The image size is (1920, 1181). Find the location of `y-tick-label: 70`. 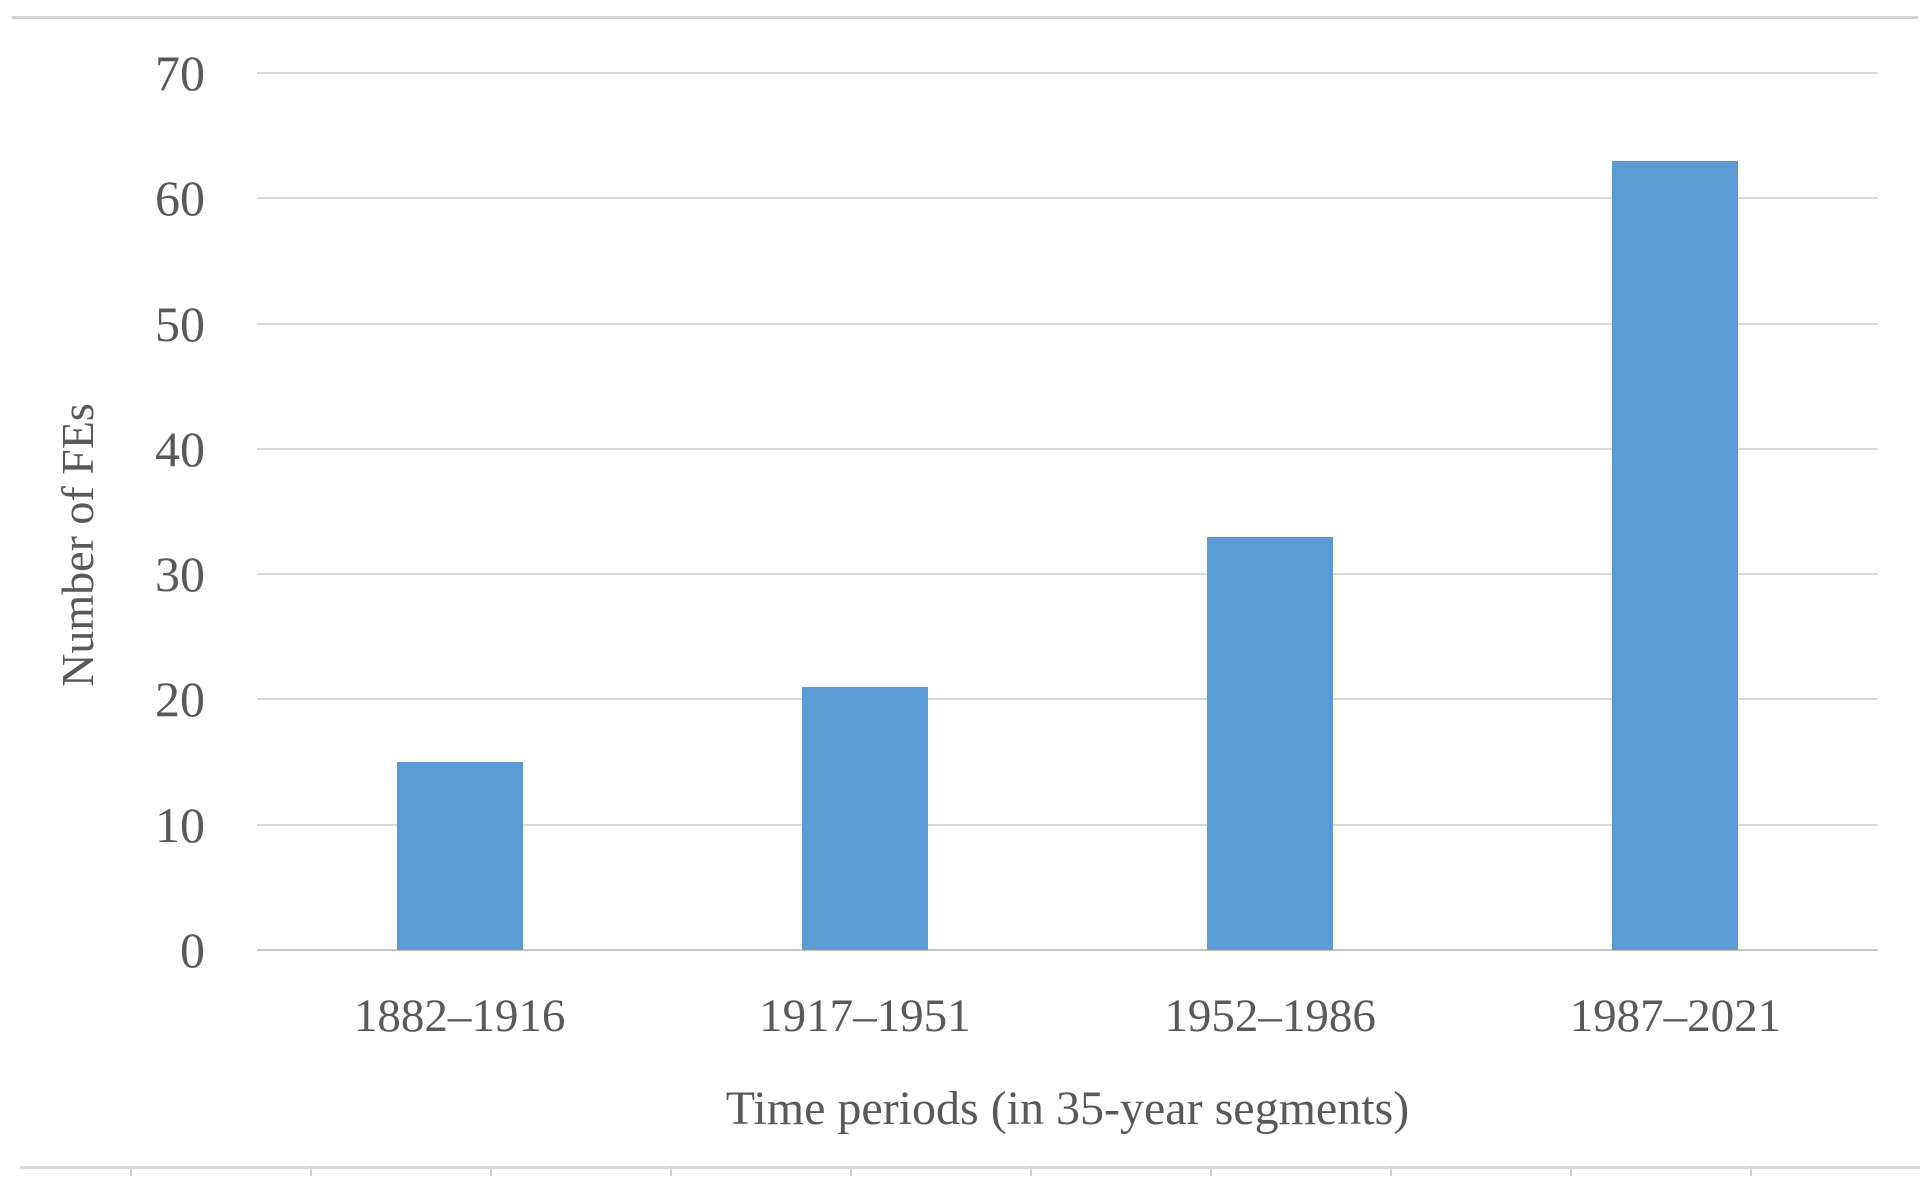

y-tick-label: 70 is located at coordinates (180, 73).